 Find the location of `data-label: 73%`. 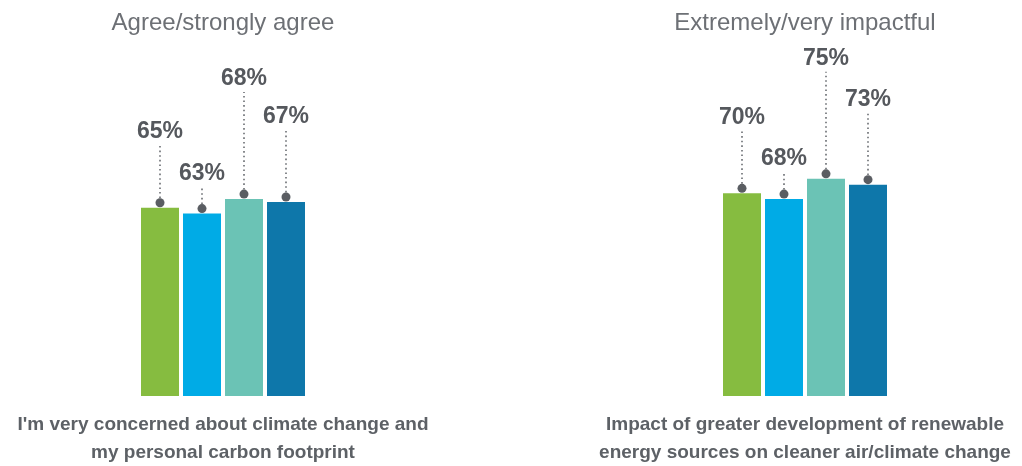

data-label: 73% is located at coordinates (868, 97).